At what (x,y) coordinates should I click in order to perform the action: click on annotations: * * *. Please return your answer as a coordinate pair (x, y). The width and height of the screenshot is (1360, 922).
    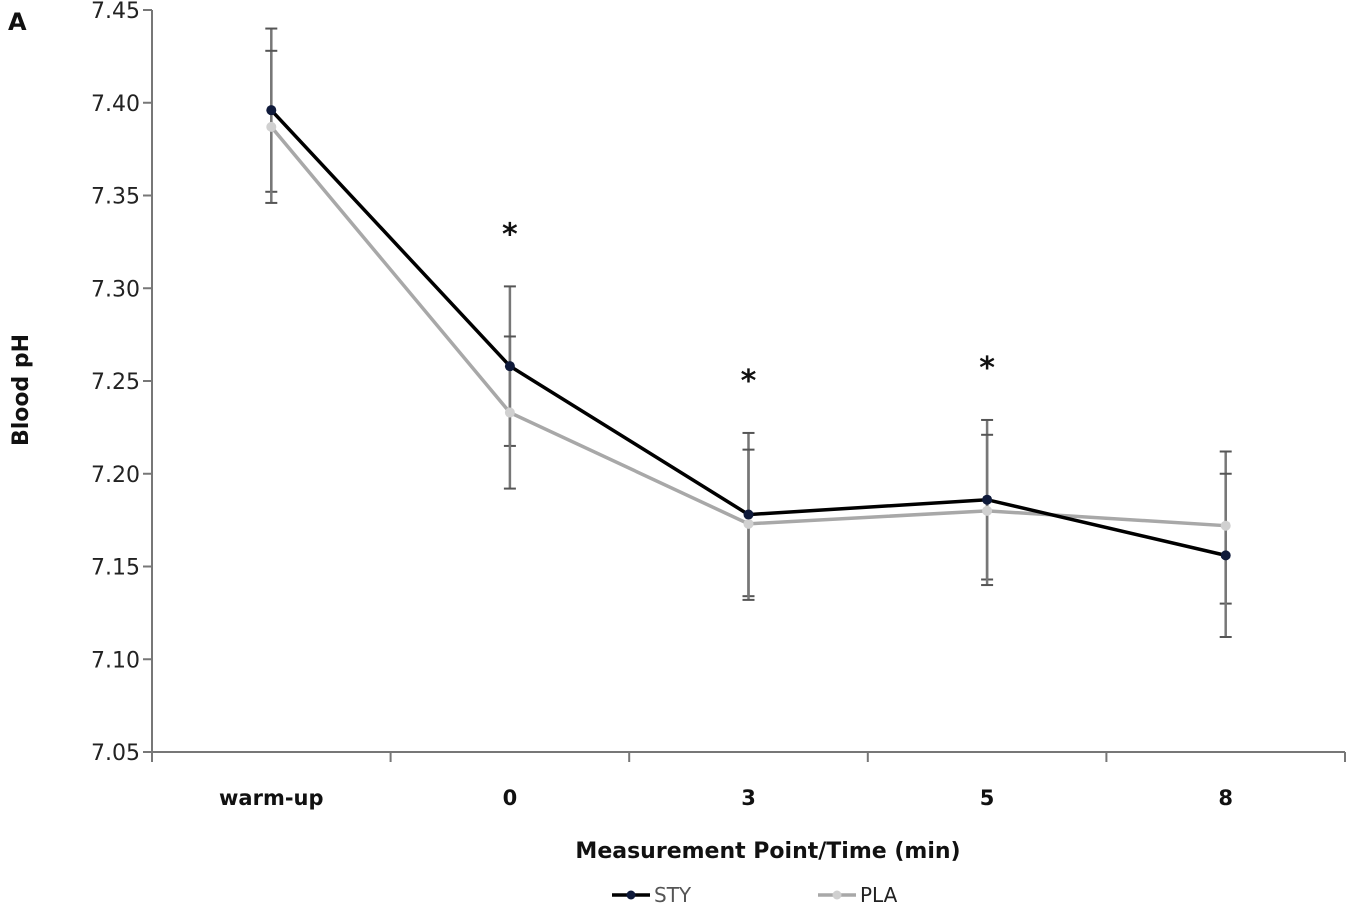
    Looking at the image, I should click on (748, 308).